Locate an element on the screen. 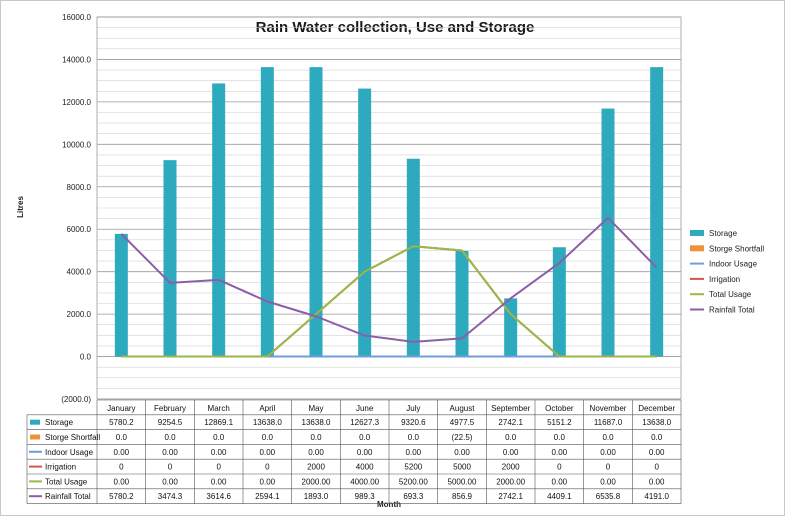 The height and width of the screenshot is (517, 785). bar-storage-january is located at coordinates (121, 295).